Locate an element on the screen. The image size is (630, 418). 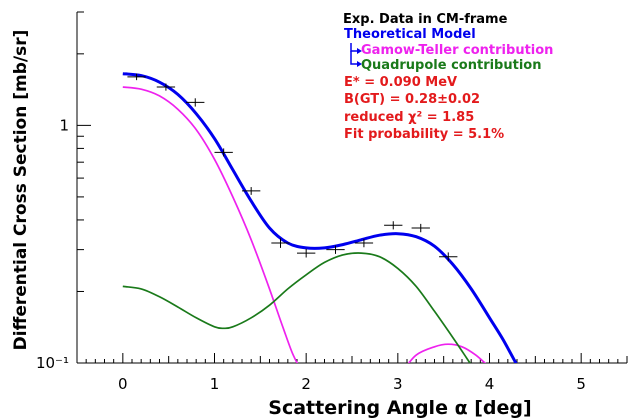
x-tick-label: 4 is located at coordinates (490, 384).